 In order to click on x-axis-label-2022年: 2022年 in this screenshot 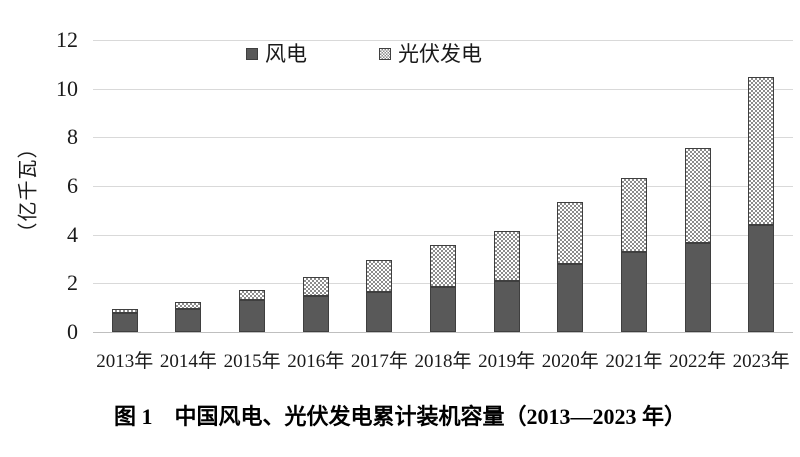, I will do `click(698, 361)`.